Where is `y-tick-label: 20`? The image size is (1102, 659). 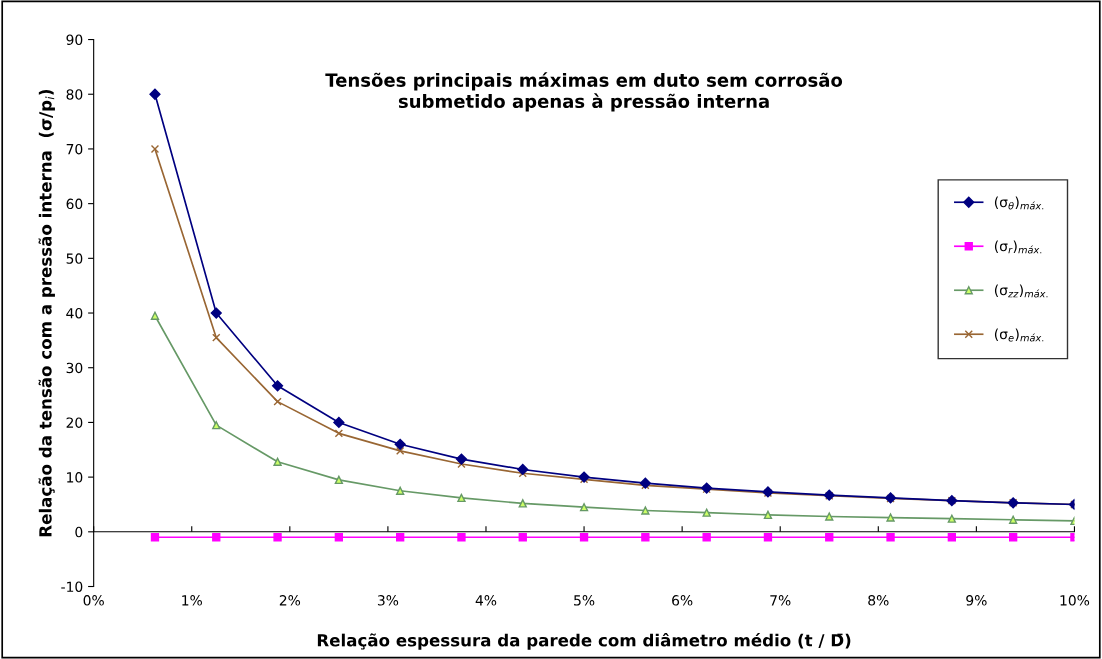
y-tick-label: 20 is located at coordinates (74, 422).